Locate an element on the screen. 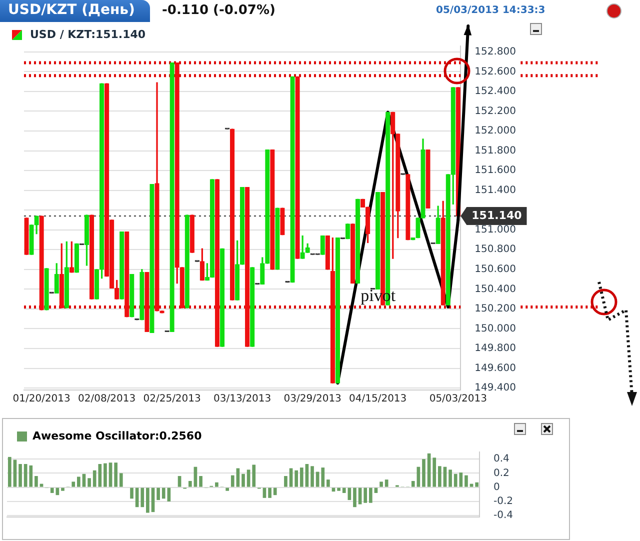 The width and height of the screenshot is (640, 541). y-tick-label: 151.000 is located at coordinates (495, 230).